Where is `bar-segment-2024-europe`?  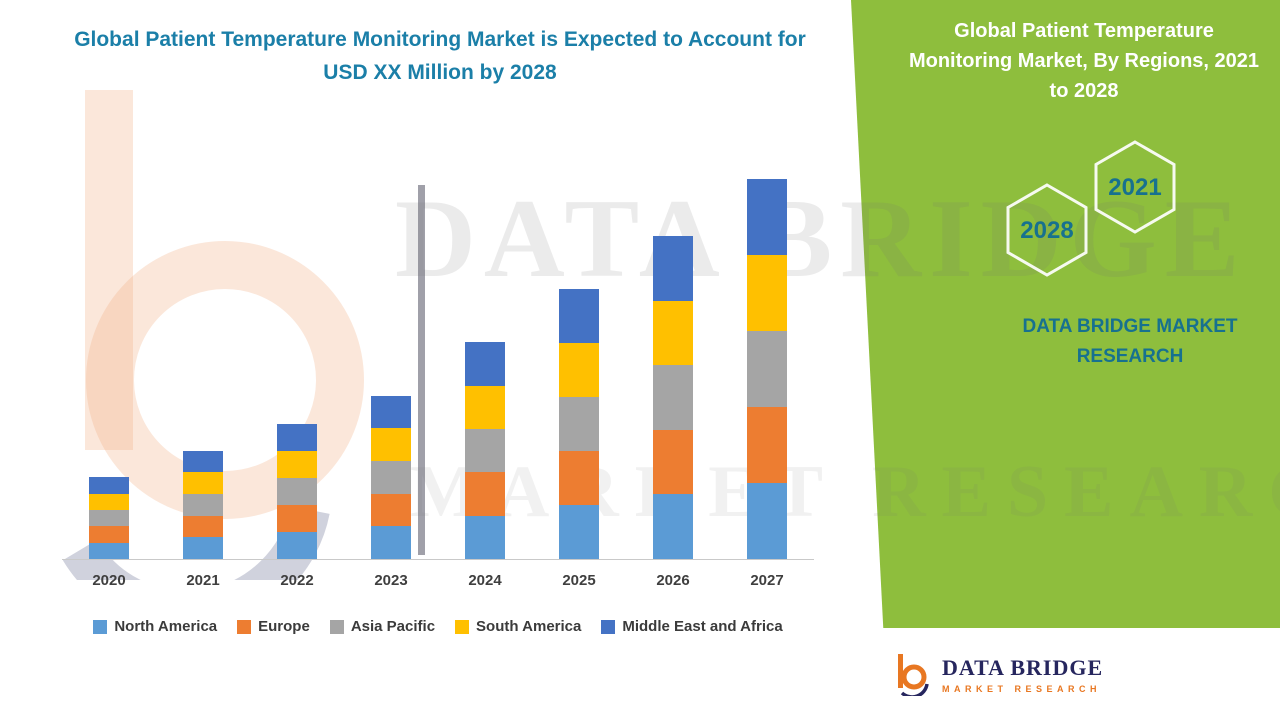
bar-segment-2024-europe is located at coordinates (485, 494).